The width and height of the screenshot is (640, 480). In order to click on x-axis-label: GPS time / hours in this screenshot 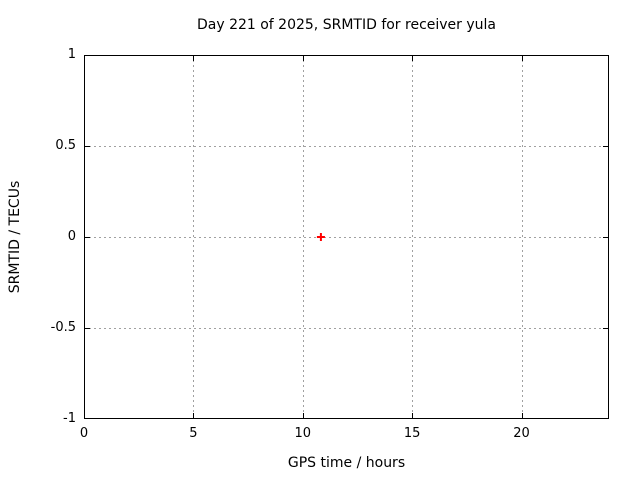, I will do `click(346, 463)`.